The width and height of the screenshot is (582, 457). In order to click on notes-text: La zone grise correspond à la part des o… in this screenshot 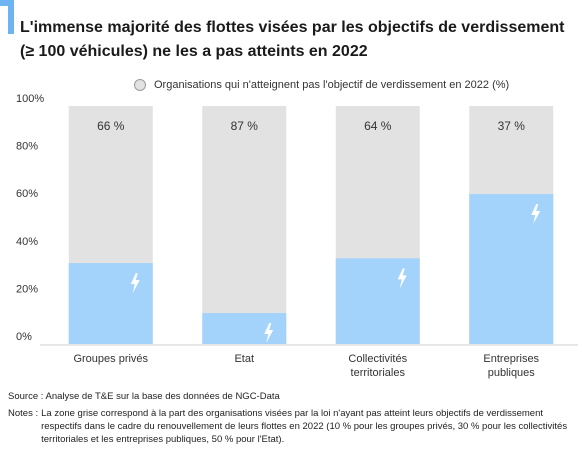, I will do `click(304, 426)`.